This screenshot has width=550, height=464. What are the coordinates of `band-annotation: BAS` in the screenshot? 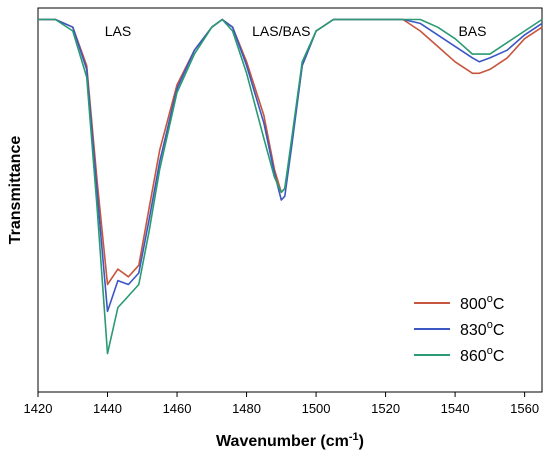 It's located at (472, 31).